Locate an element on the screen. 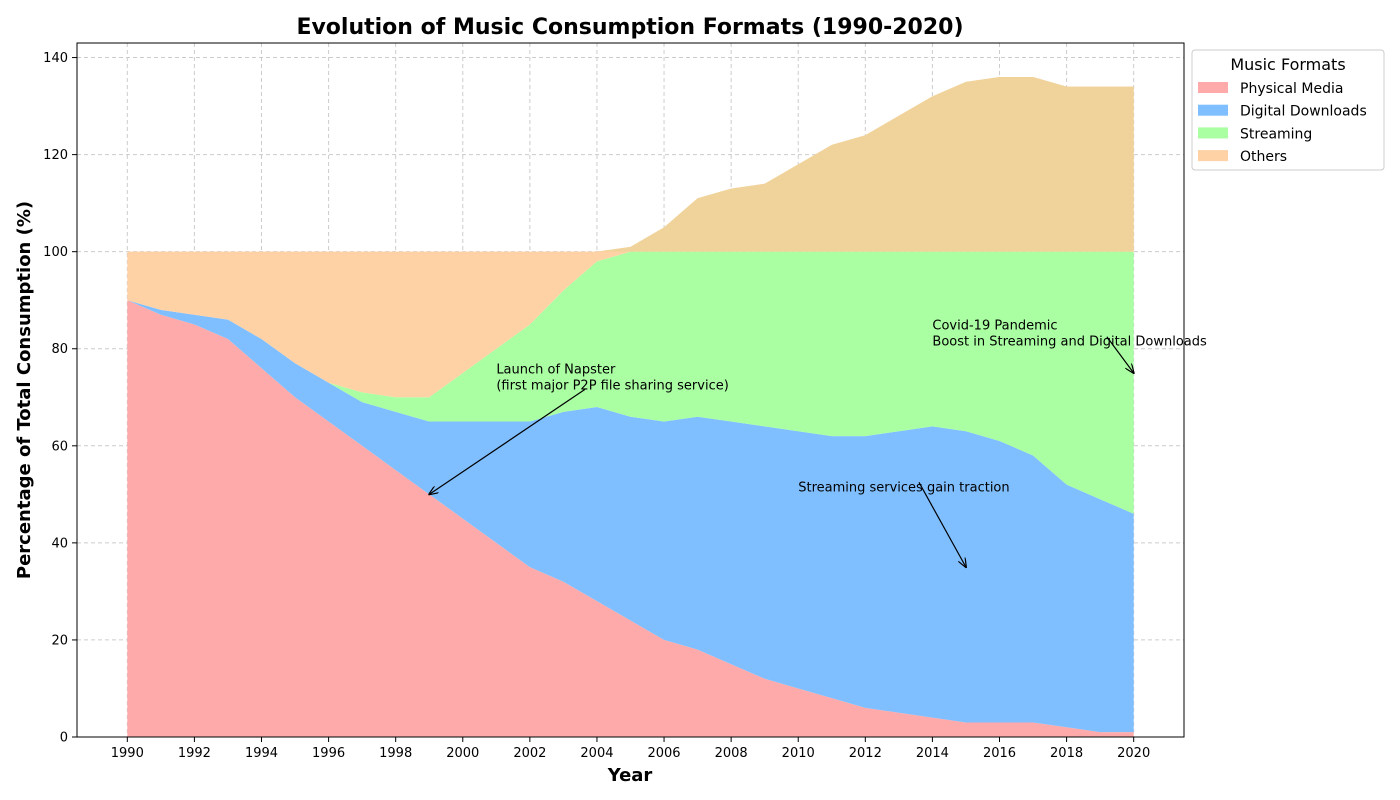 This screenshot has height=800, width=1400. y-tick-label: 40 is located at coordinates (59, 543).